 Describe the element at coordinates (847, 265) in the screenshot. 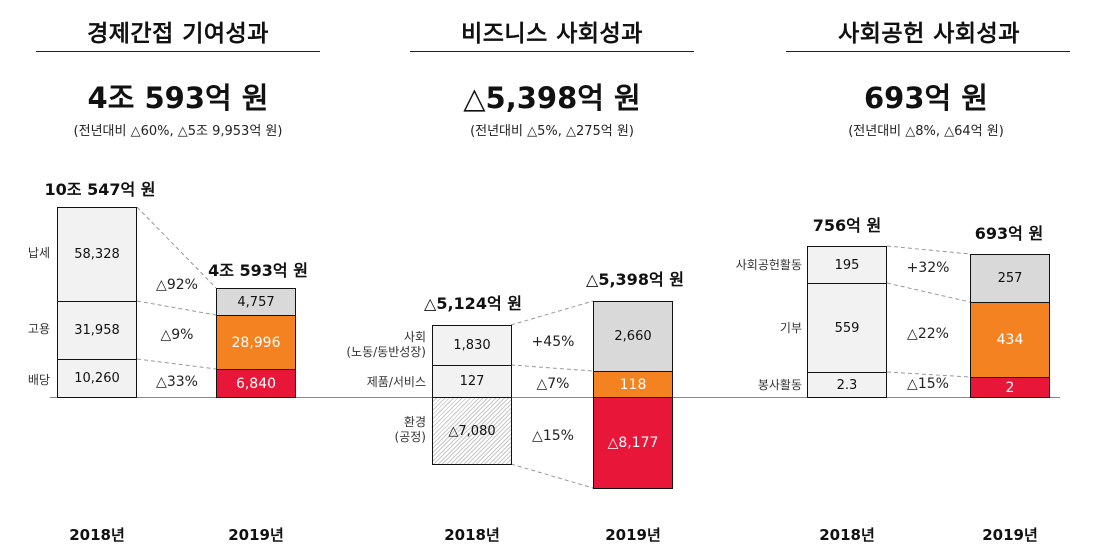

I see `bar-segment: 195` at that location.